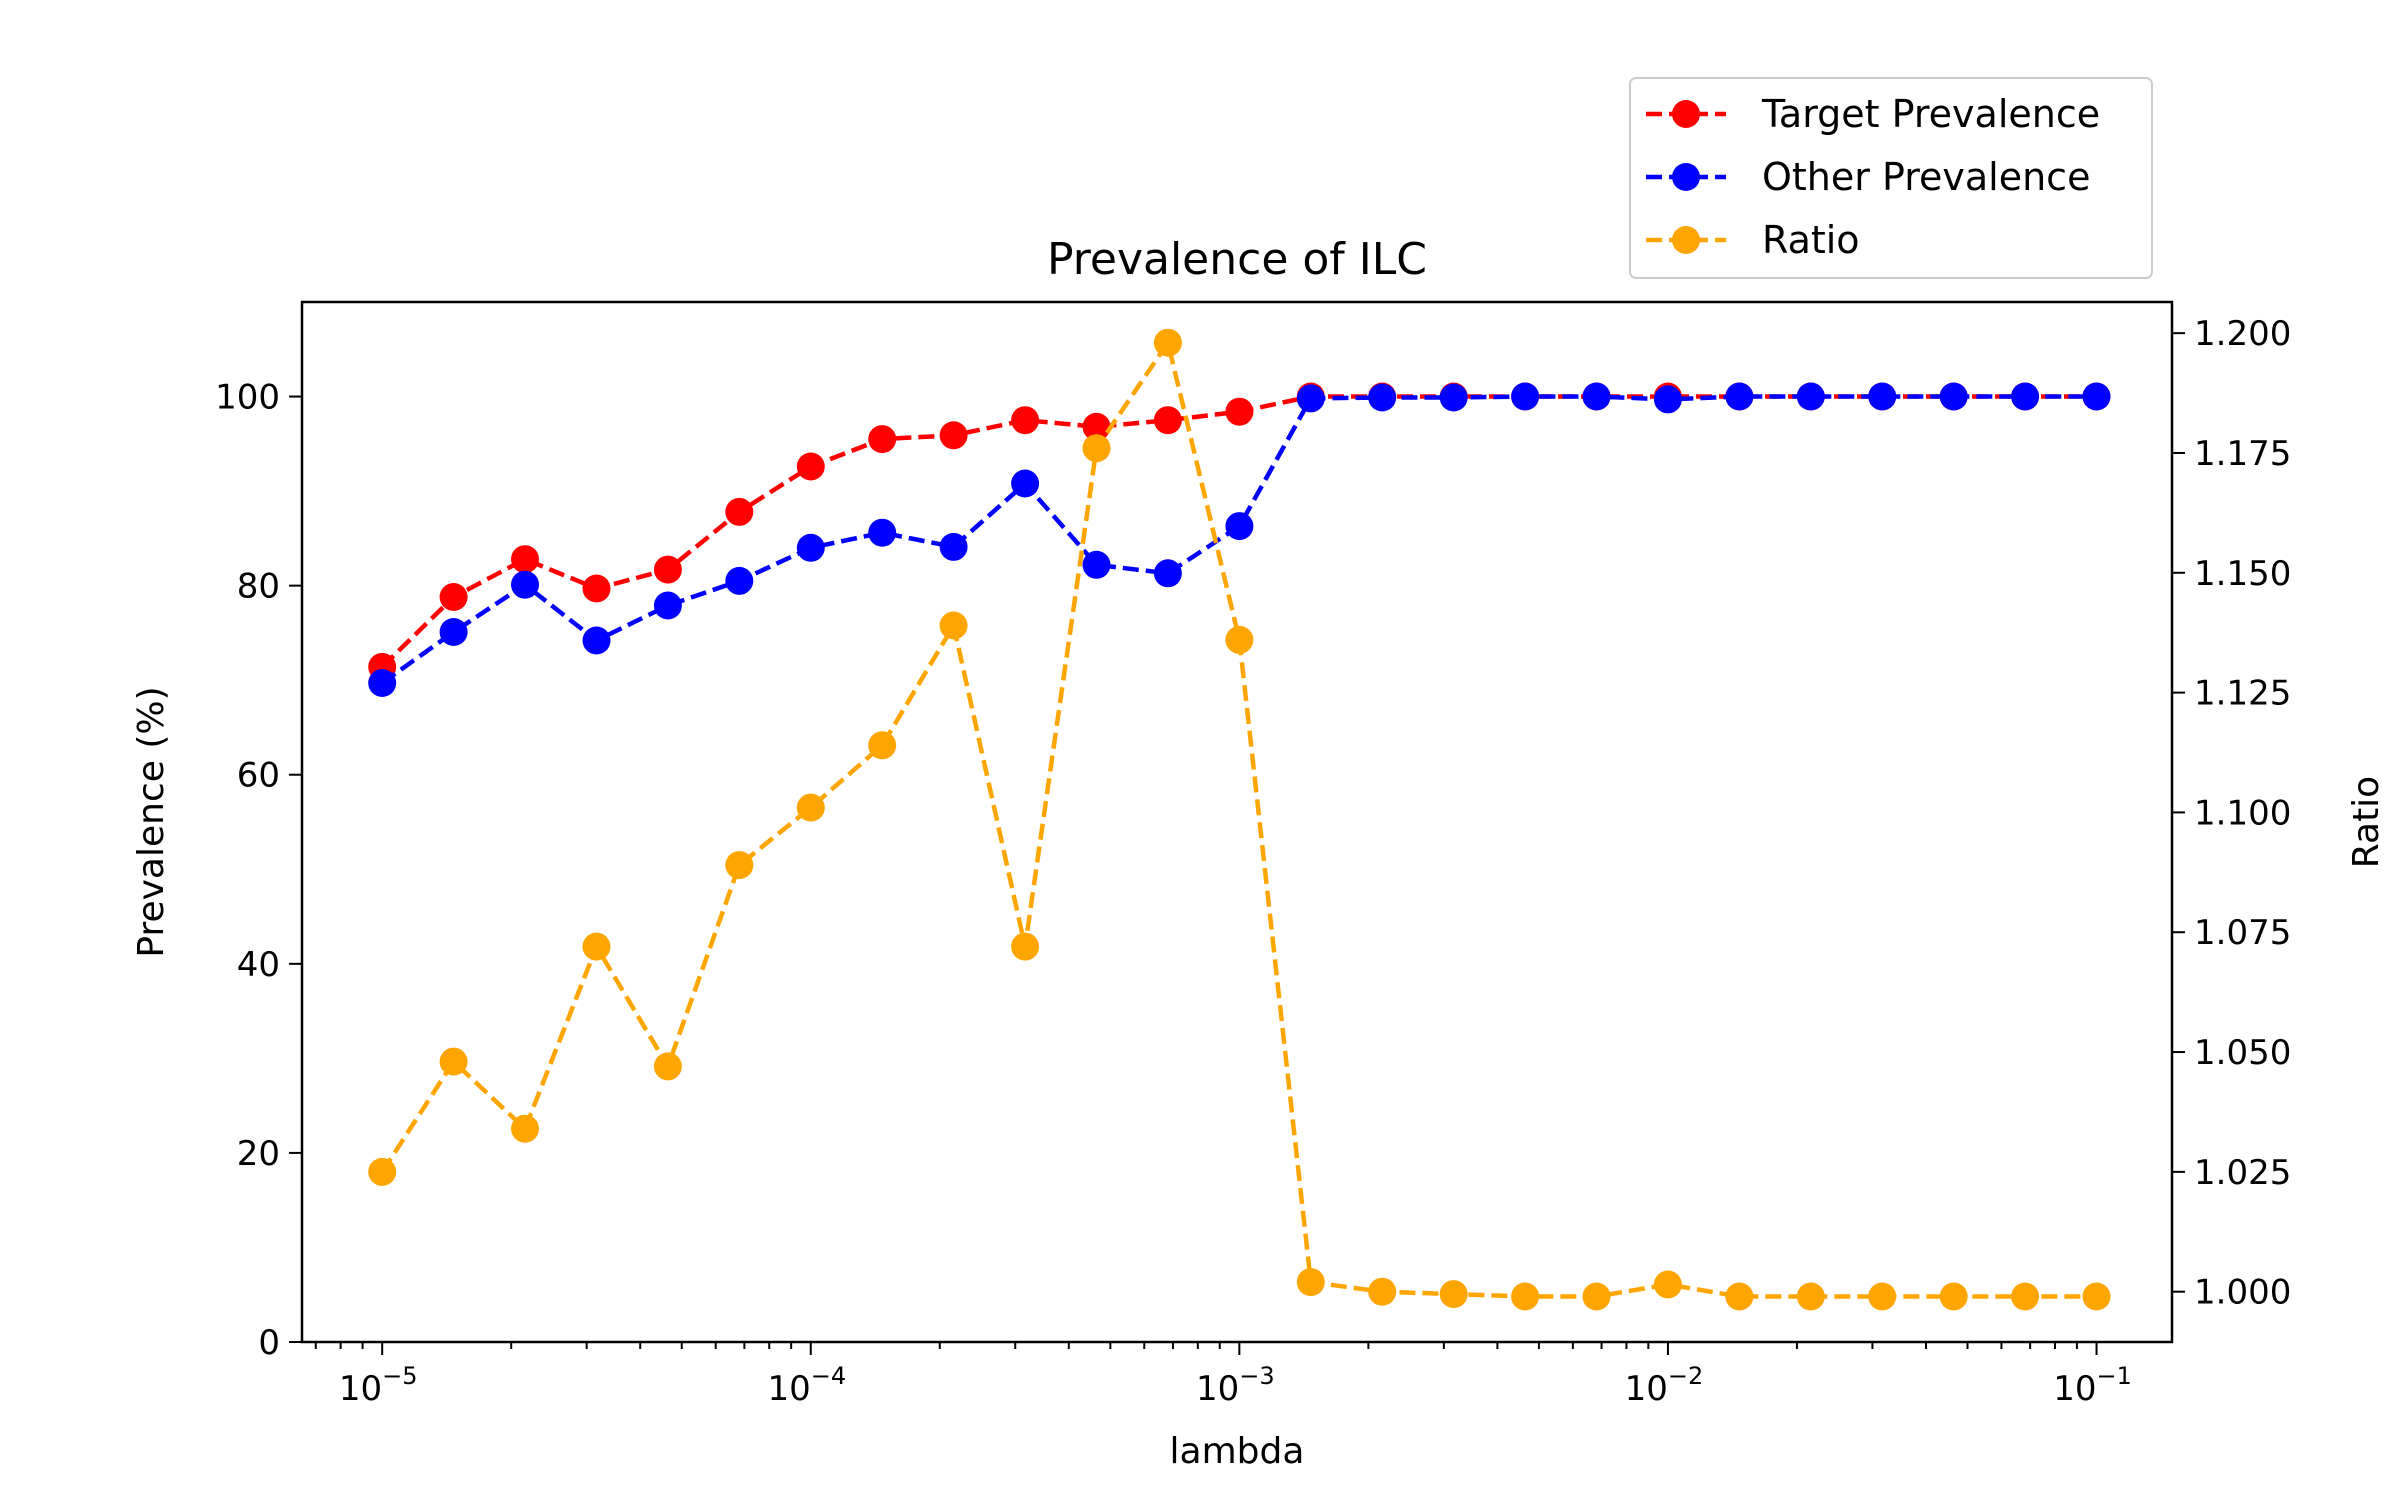 The image size is (2400, 1500). What do you see at coordinates (1930, 114) in the screenshot?
I see `legend-label-target-prevalence: Target Prevalence` at bounding box center [1930, 114].